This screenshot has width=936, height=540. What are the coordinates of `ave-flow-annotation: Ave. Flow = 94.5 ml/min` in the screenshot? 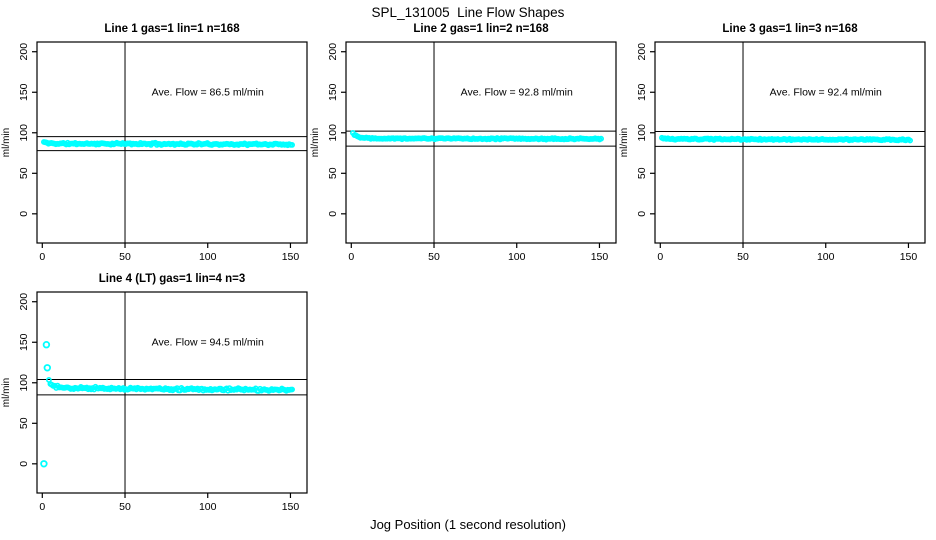 It's located at (208, 342).